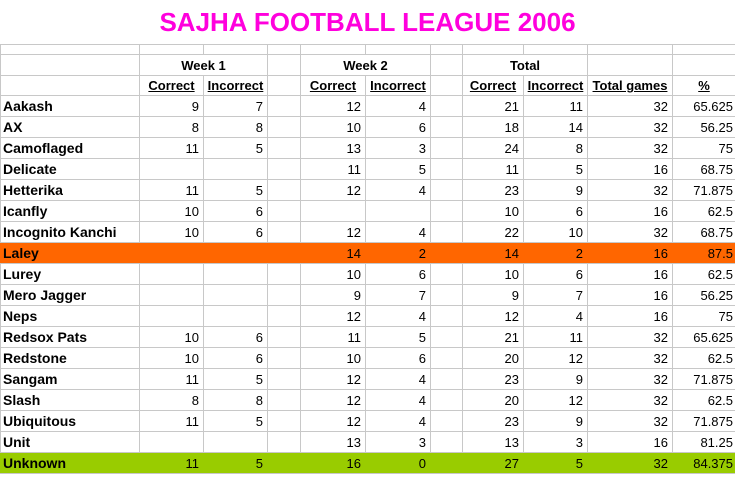  I want to click on cell-team-name: Ubiquitous, so click(70, 421).